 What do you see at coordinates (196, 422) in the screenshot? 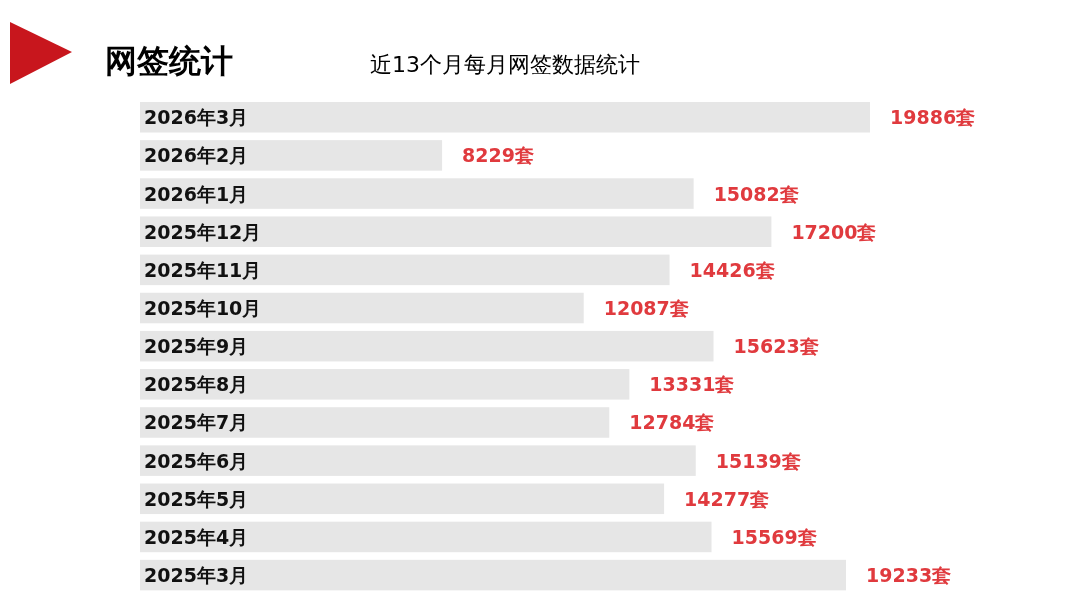
I see `y-tick-label: 2025年7月` at bounding box center [196, 422].